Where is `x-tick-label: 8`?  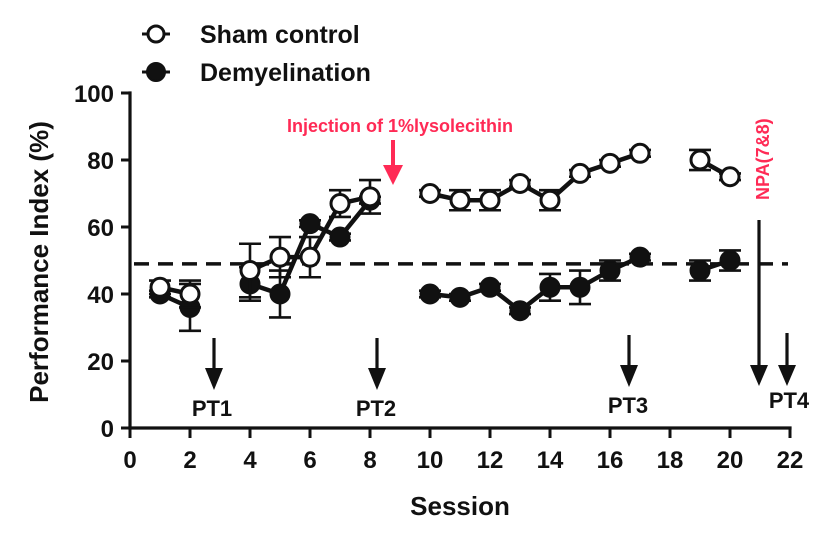 x-tick-label: 8 is located at coordinates (369, 460).